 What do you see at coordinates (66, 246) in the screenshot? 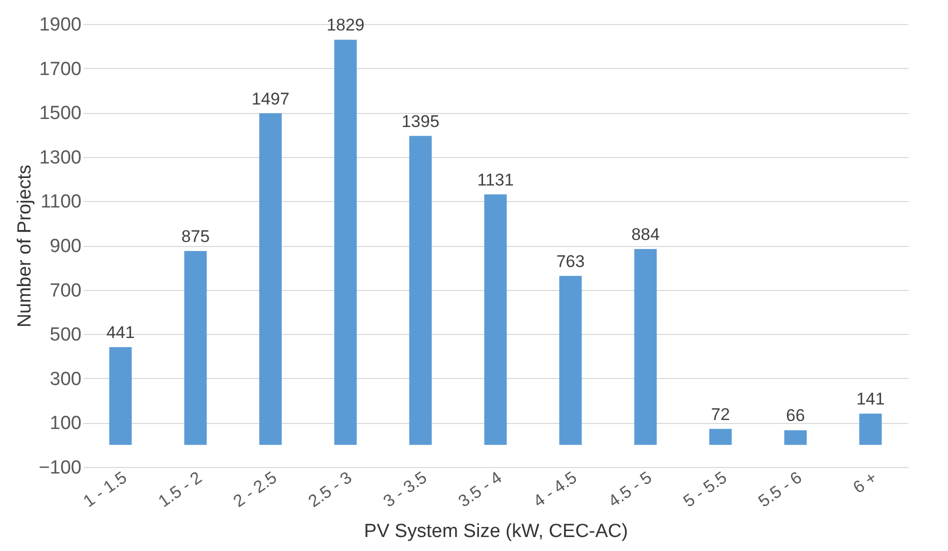
I see `y-tick-label: 900` at bounding box center [66, 246].